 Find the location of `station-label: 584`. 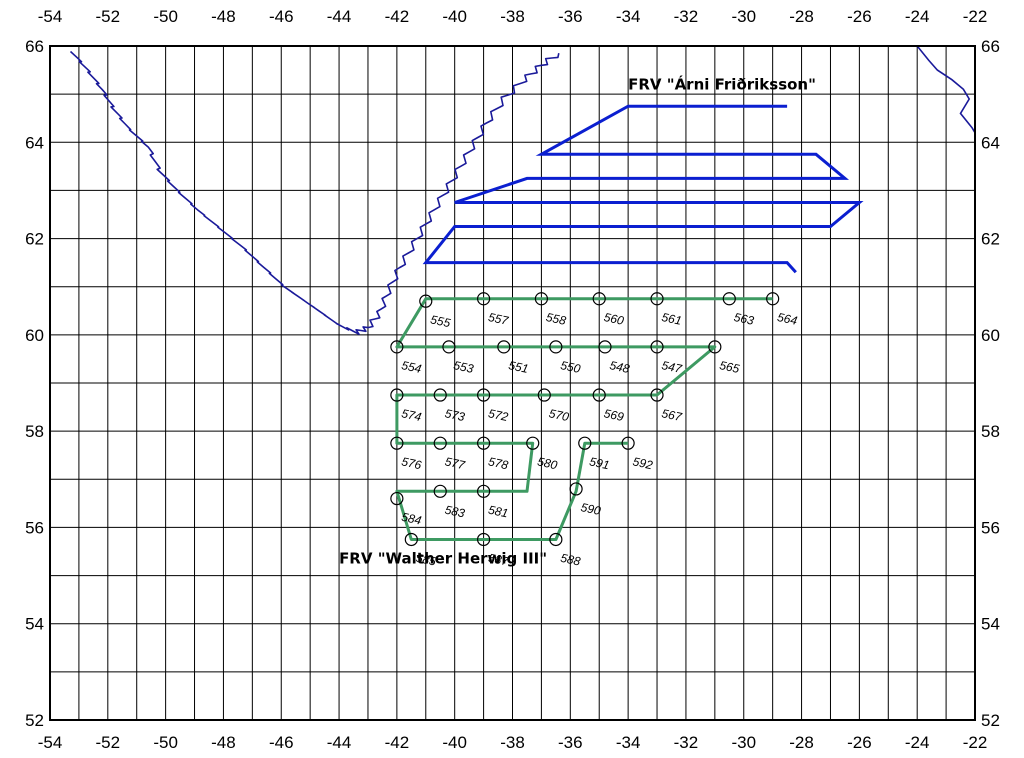

station-label: 584 is located at coordinates (411, 519).